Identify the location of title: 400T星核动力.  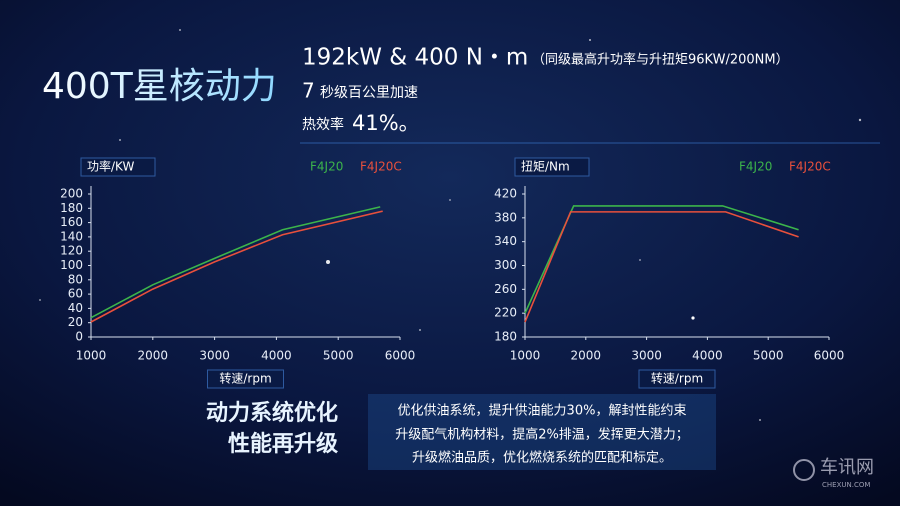
(159, 86).